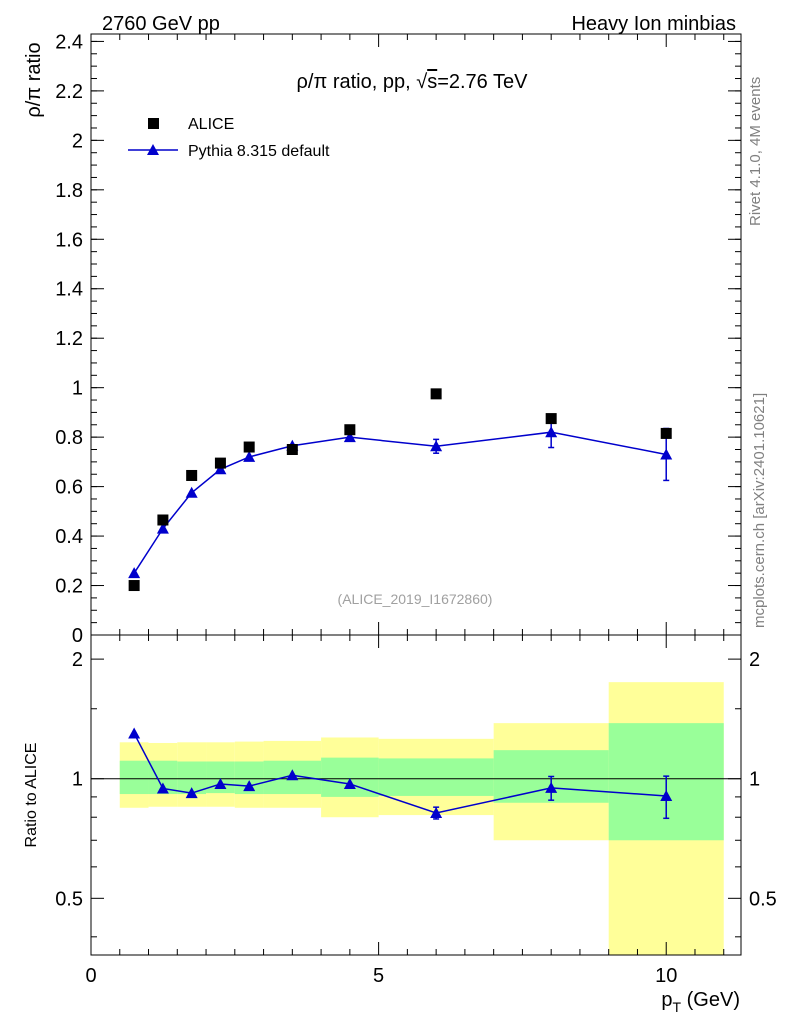 Image resolution: width=786 pixels, height=1024 pixels. I want to click on mcplots-label: mcplots.cern.ch [arXiv:2401.10621], so click(759, 510).